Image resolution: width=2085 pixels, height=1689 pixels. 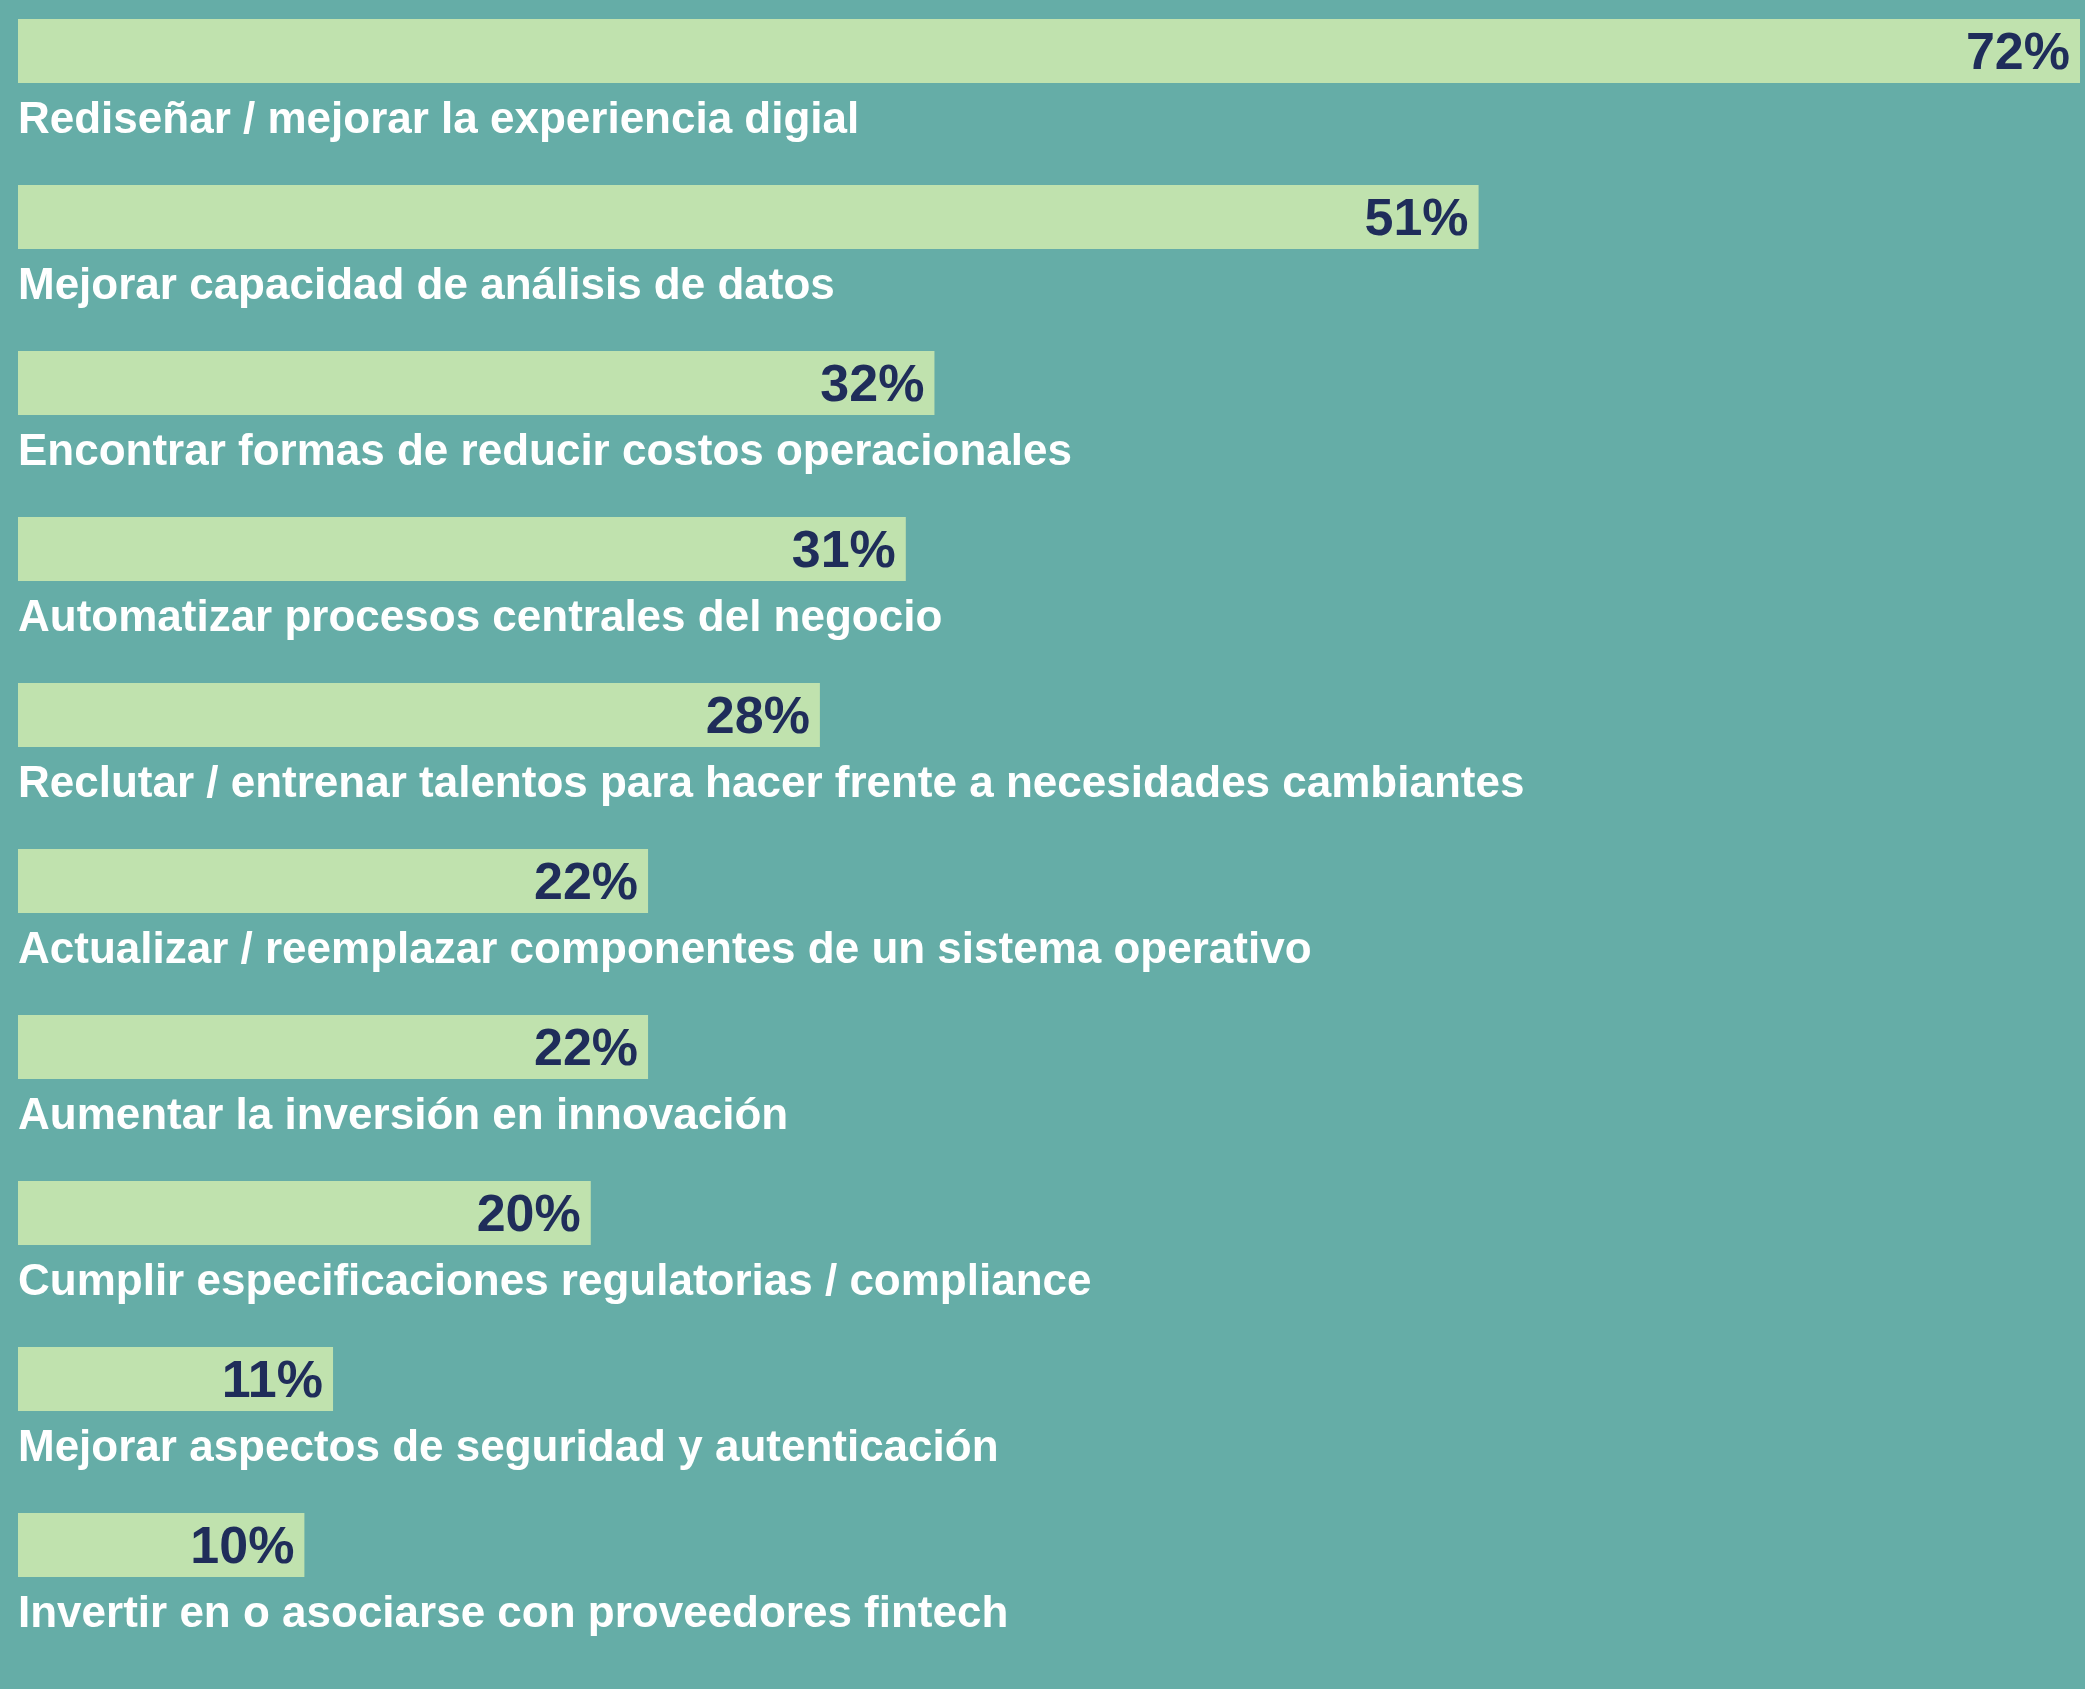 I want to click on y-tick-label: Aumentar la inversión en innovación, so click(x=403, y=1113).